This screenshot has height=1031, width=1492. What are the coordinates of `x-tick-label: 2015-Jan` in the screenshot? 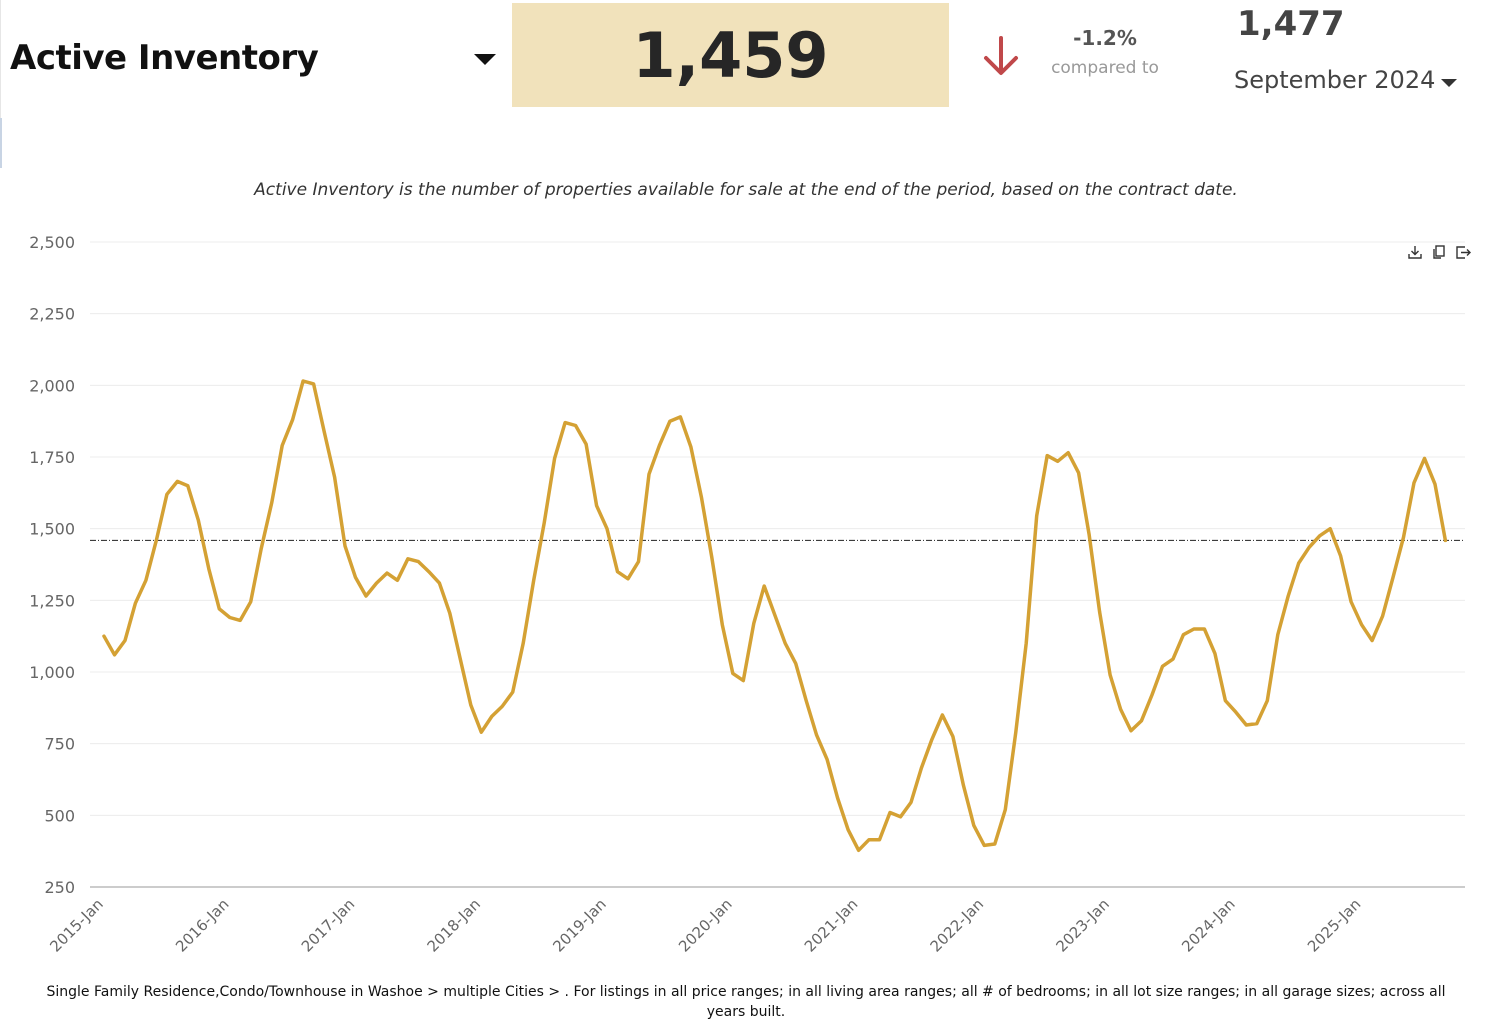 It's located at (76, 925).